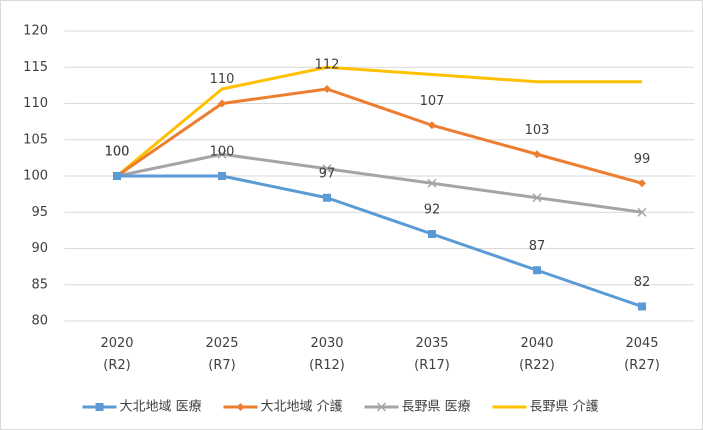  I want to click on x-tick-label: 2040 (R22), so click(537, 354).